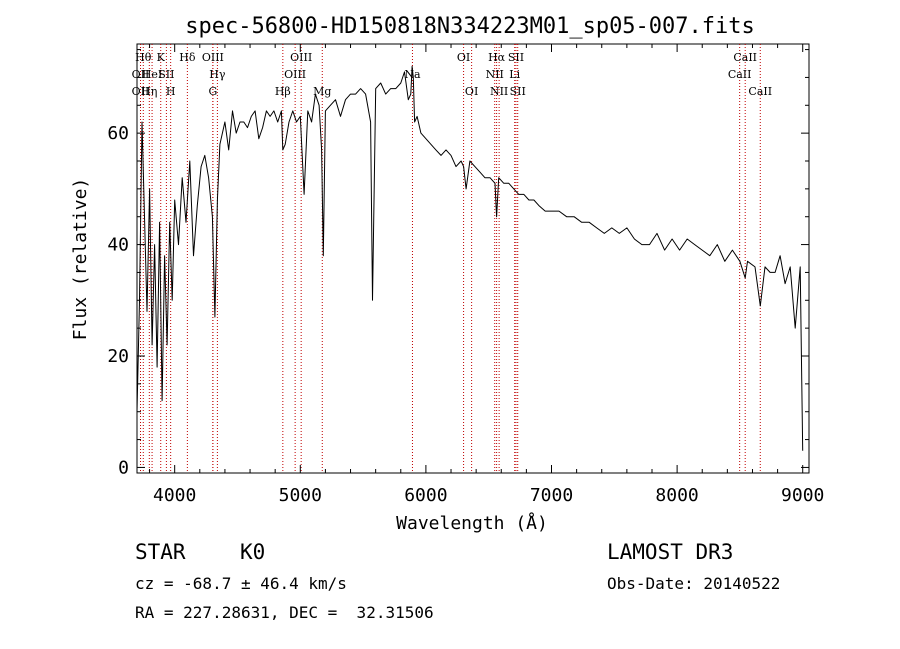  What do you see at coordinates (676, 495) in the screenshot?
I see `x-tick-label: 8000` at bounding box center [676, 495].